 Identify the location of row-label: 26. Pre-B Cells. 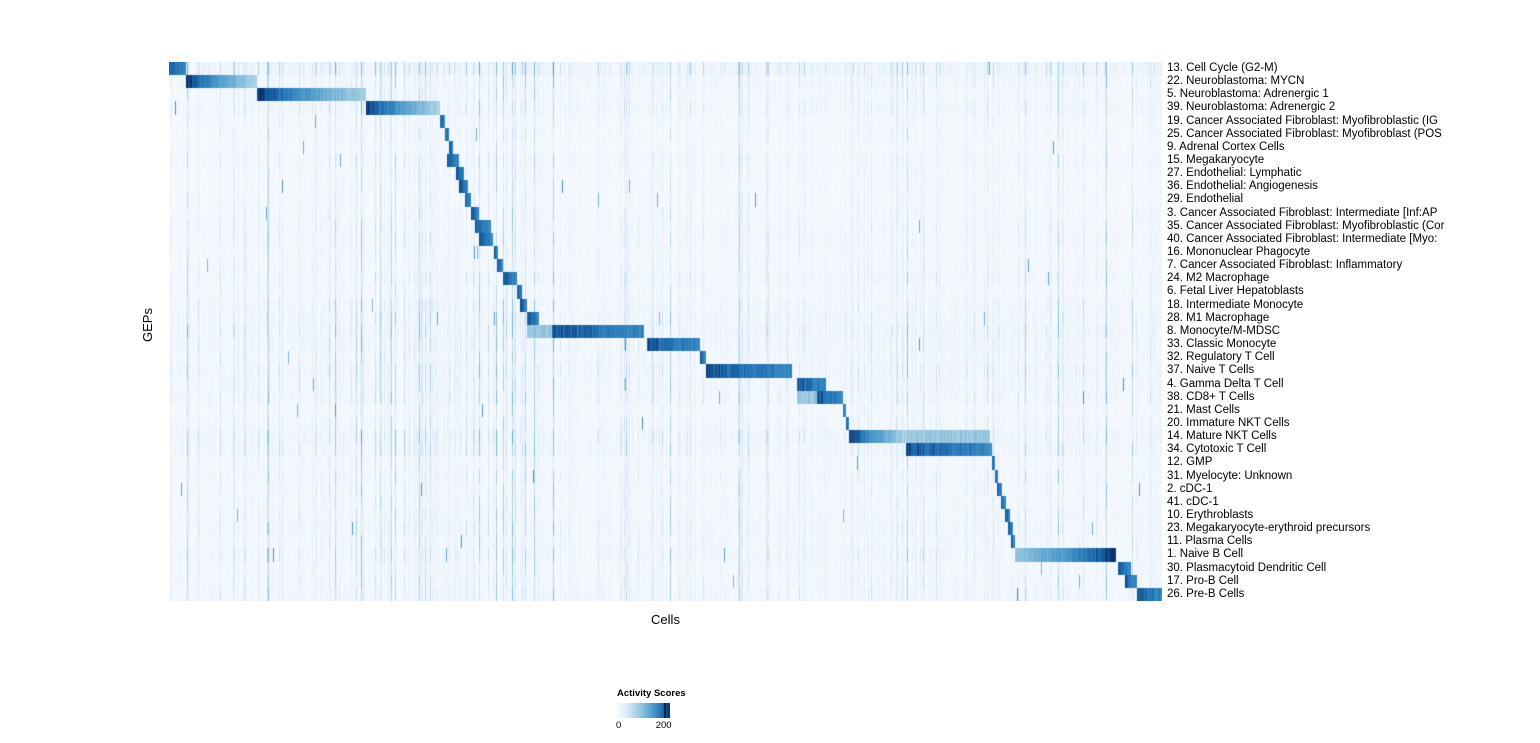
(1206, 593).